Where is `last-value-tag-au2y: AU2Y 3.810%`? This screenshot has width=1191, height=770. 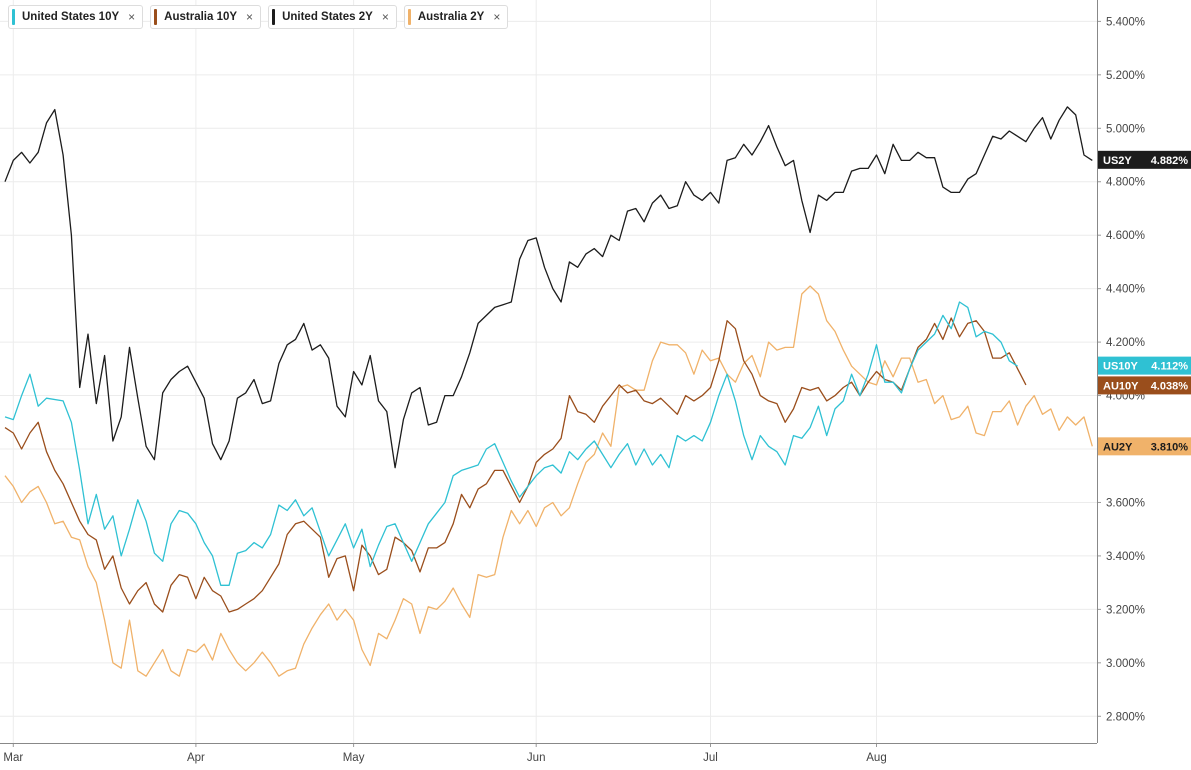
last-value-tag-au2y: AU2Y 3.810% is located at coordinates (1144, 446).